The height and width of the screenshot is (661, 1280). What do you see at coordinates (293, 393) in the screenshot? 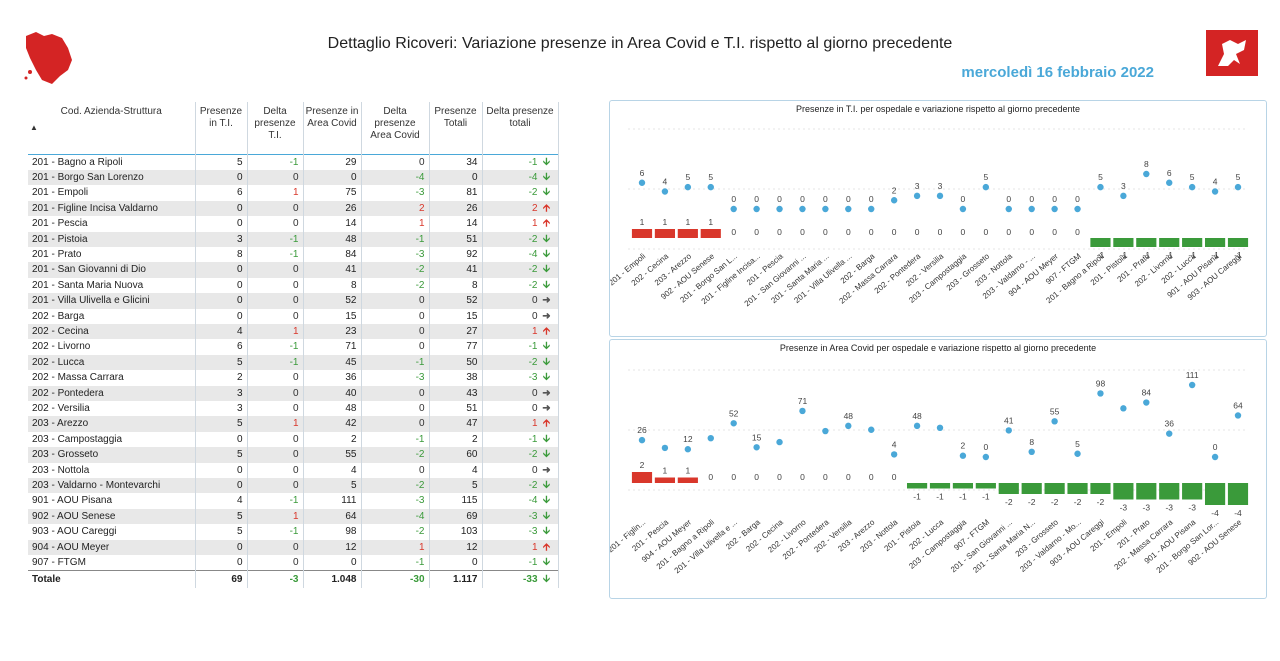
I see `table-row: 202 - Pontedera 3 0 40 0 43 0 ➜` at bounding box center [293, 393].